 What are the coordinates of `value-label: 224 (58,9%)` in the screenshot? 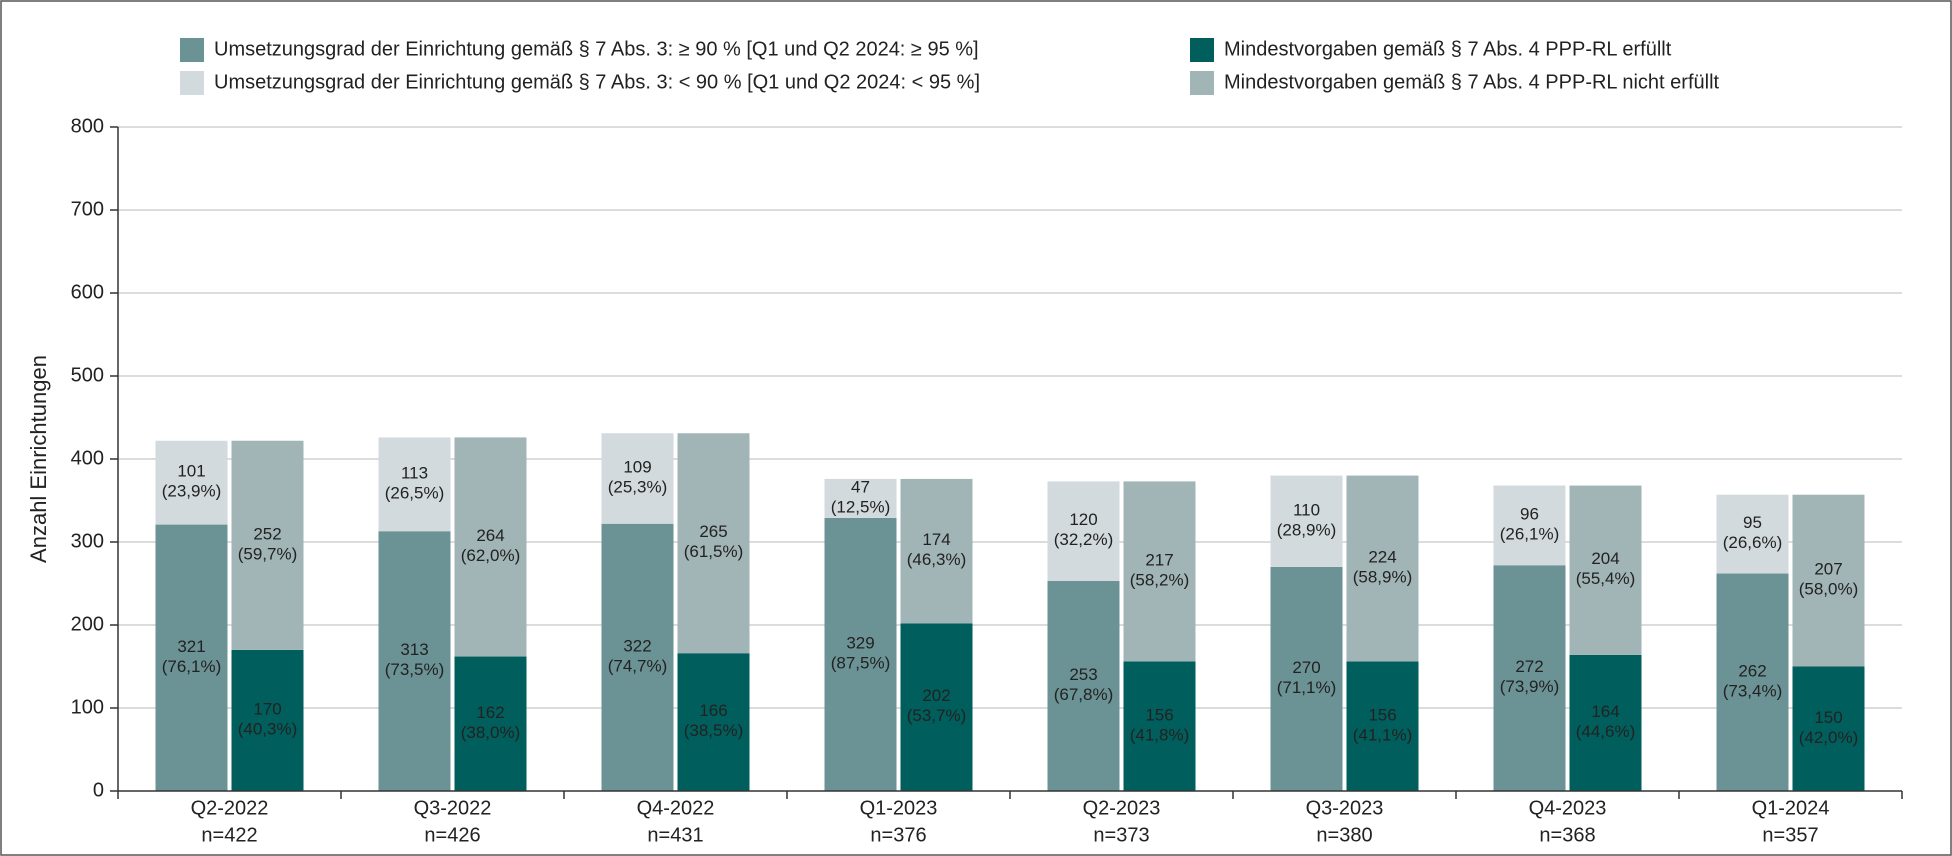 It's located at (1383, 567).